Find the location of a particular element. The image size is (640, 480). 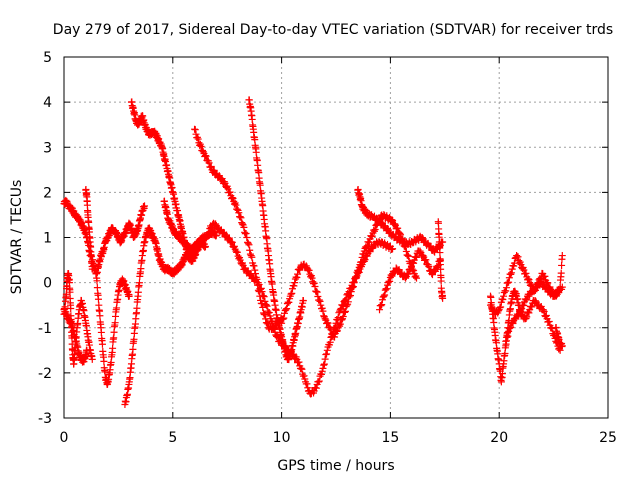

data-point-track-h is located at coordinates (205, 247).